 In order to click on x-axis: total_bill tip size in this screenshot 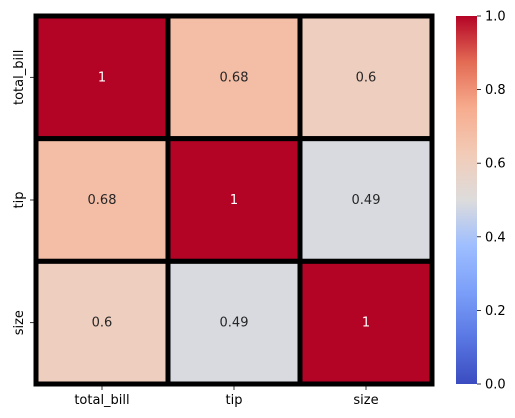, I will do `click(226, 397)`.